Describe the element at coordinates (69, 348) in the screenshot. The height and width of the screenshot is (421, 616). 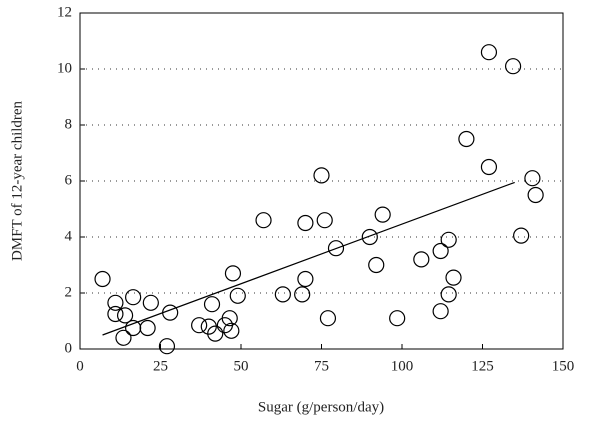
I see `y-tick-label: 0` at that location.